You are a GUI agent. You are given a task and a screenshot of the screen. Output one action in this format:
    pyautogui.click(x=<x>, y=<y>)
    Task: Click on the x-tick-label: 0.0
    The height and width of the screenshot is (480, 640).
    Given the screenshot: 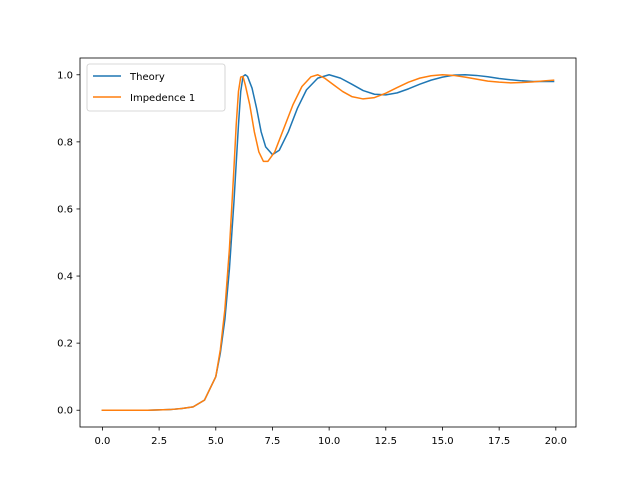 What is the action you would take?
    pyautogui.click(x=102, y=441)
    